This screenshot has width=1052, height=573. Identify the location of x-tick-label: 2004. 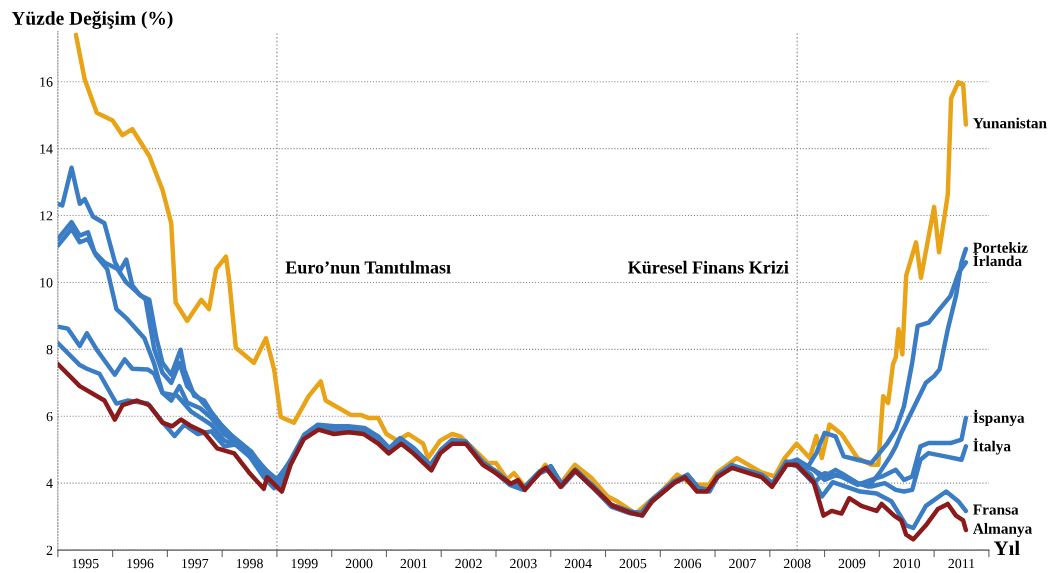
(578, 563).